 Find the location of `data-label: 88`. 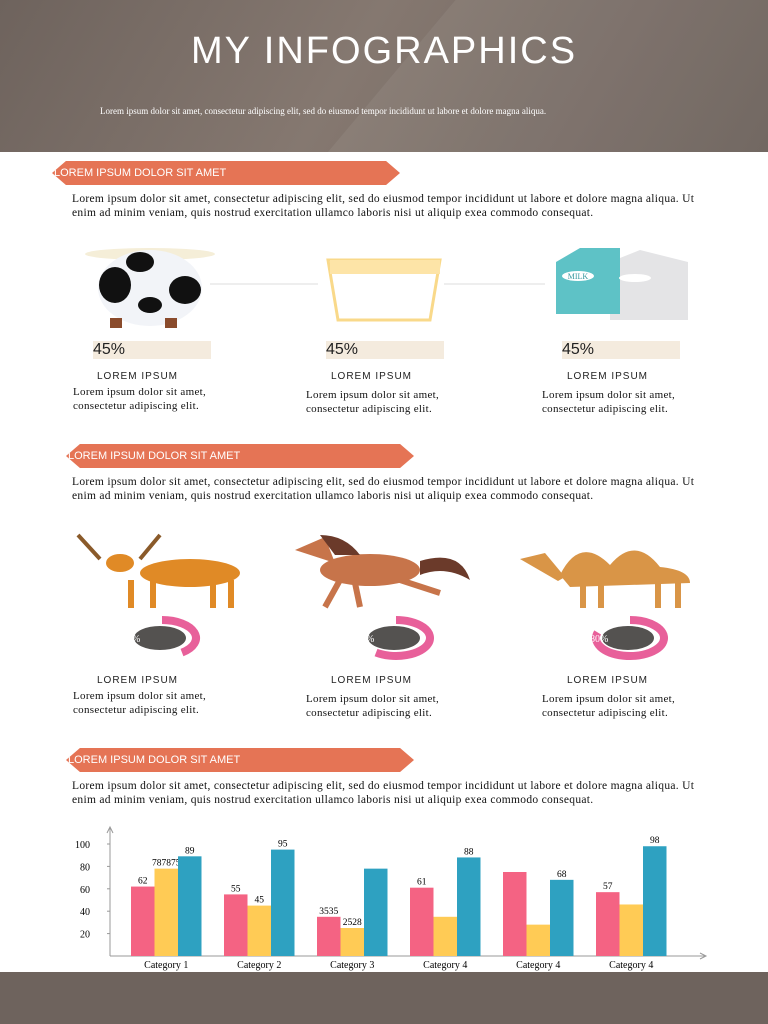

data-label: 88 is located at coordinates (469, 852).